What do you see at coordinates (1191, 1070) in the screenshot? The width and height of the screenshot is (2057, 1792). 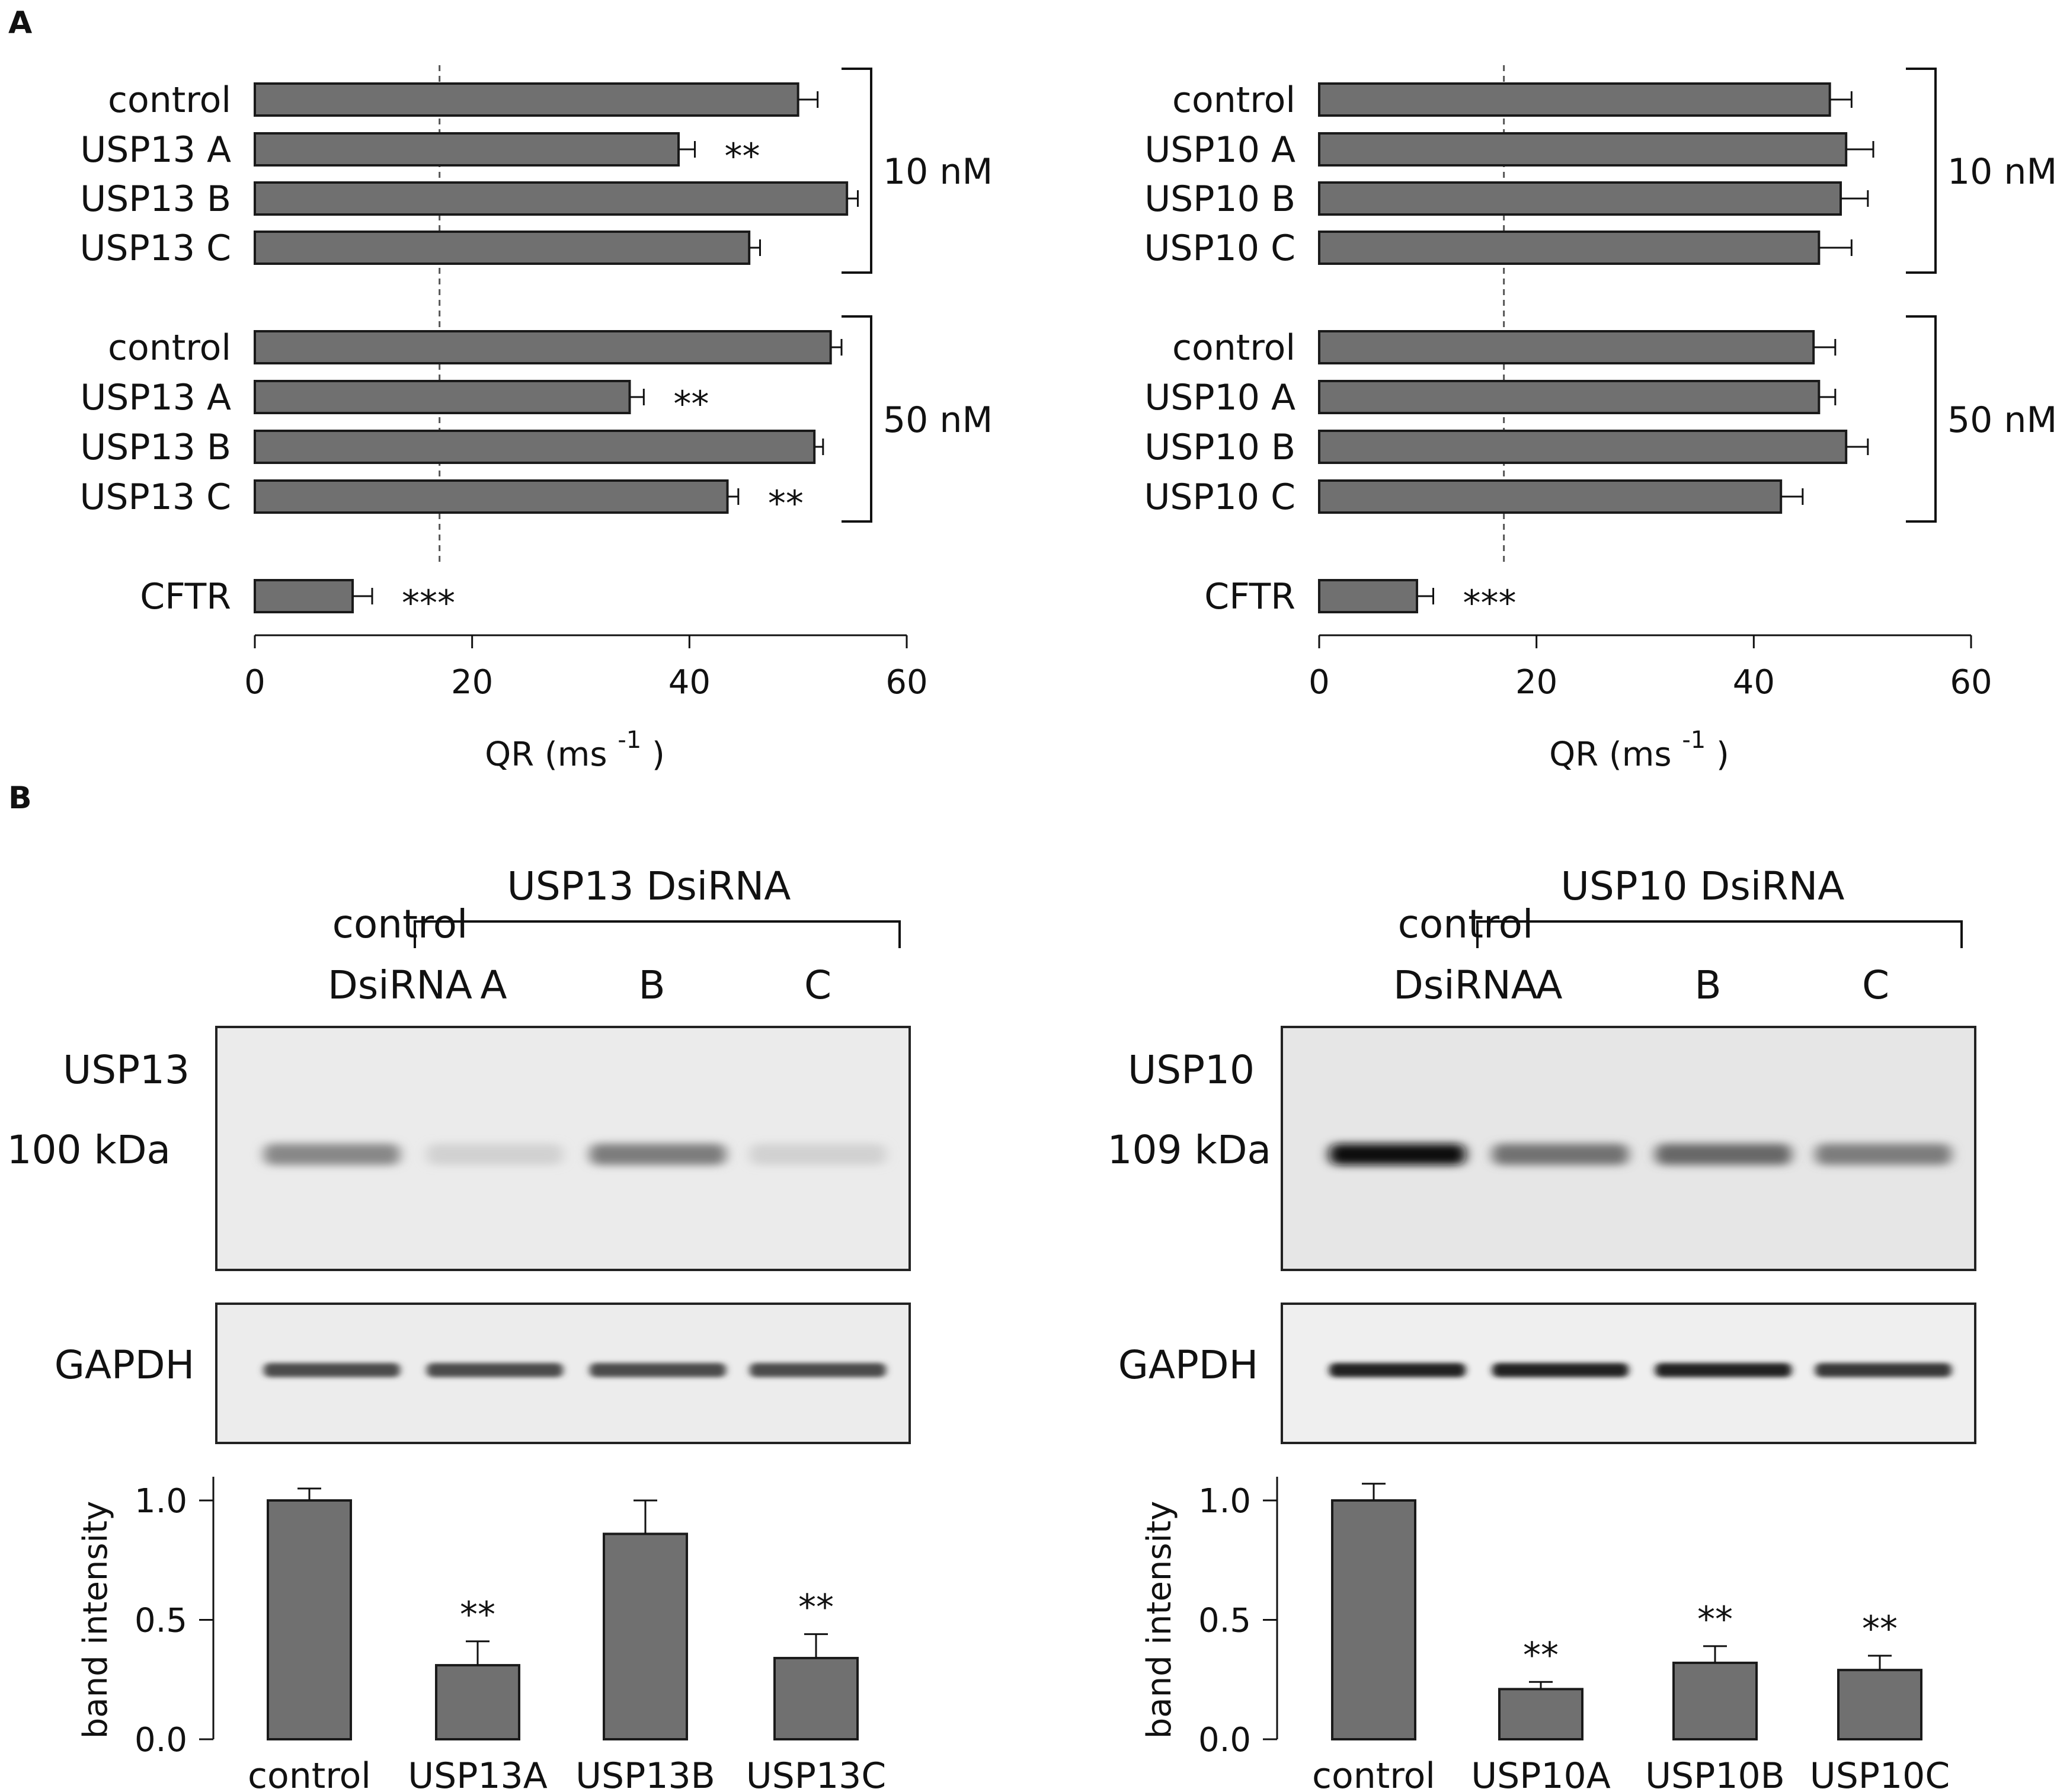 I see `protein-label: USP10` at bounding box center [1191, 1070].